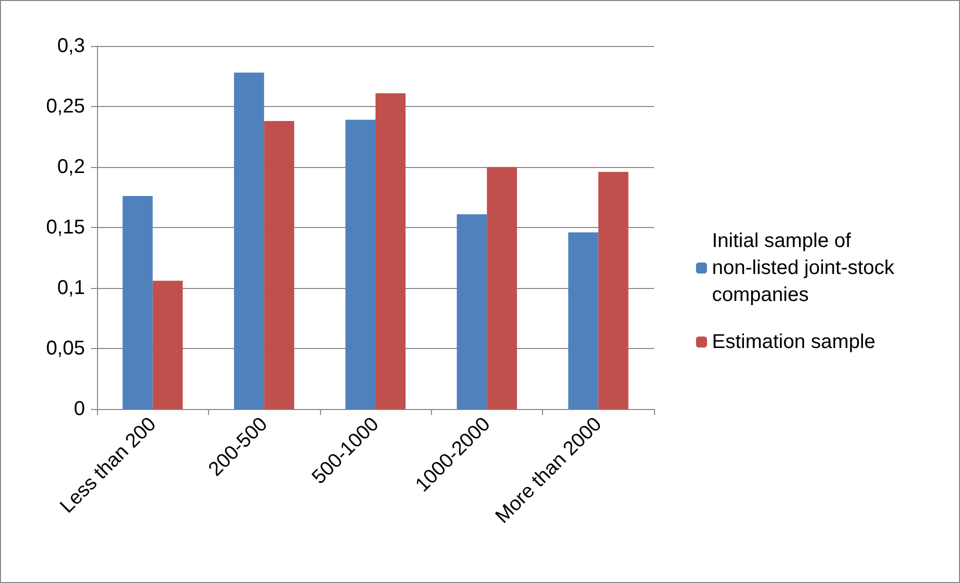 The image size is (960, 583). Describe the element at coordinates (65, 107) in the screenshot. I see `y-tick-label: 0,25` at that location.